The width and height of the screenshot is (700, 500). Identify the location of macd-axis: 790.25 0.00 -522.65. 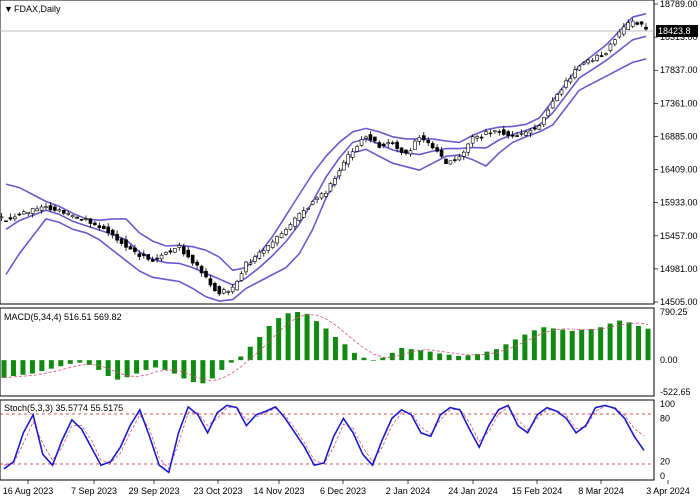
(675, 352).